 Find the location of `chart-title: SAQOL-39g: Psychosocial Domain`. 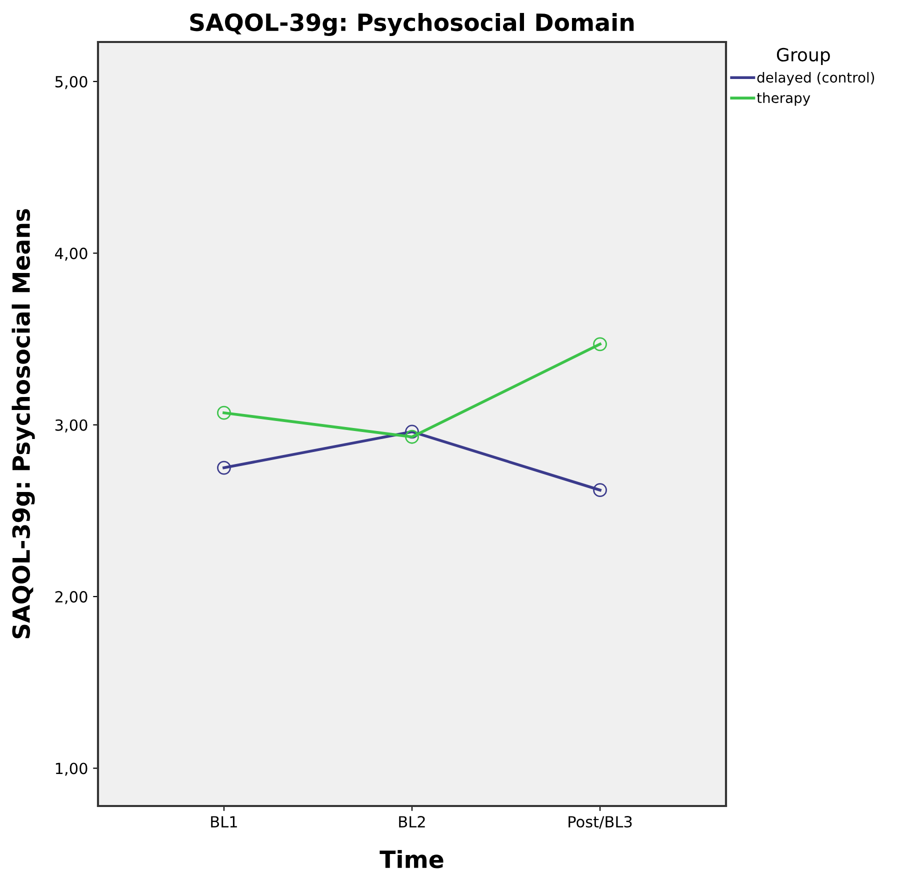

chart-title: SAQOL-39g: Psychosocial Domain is located at coordinates (412, 24).